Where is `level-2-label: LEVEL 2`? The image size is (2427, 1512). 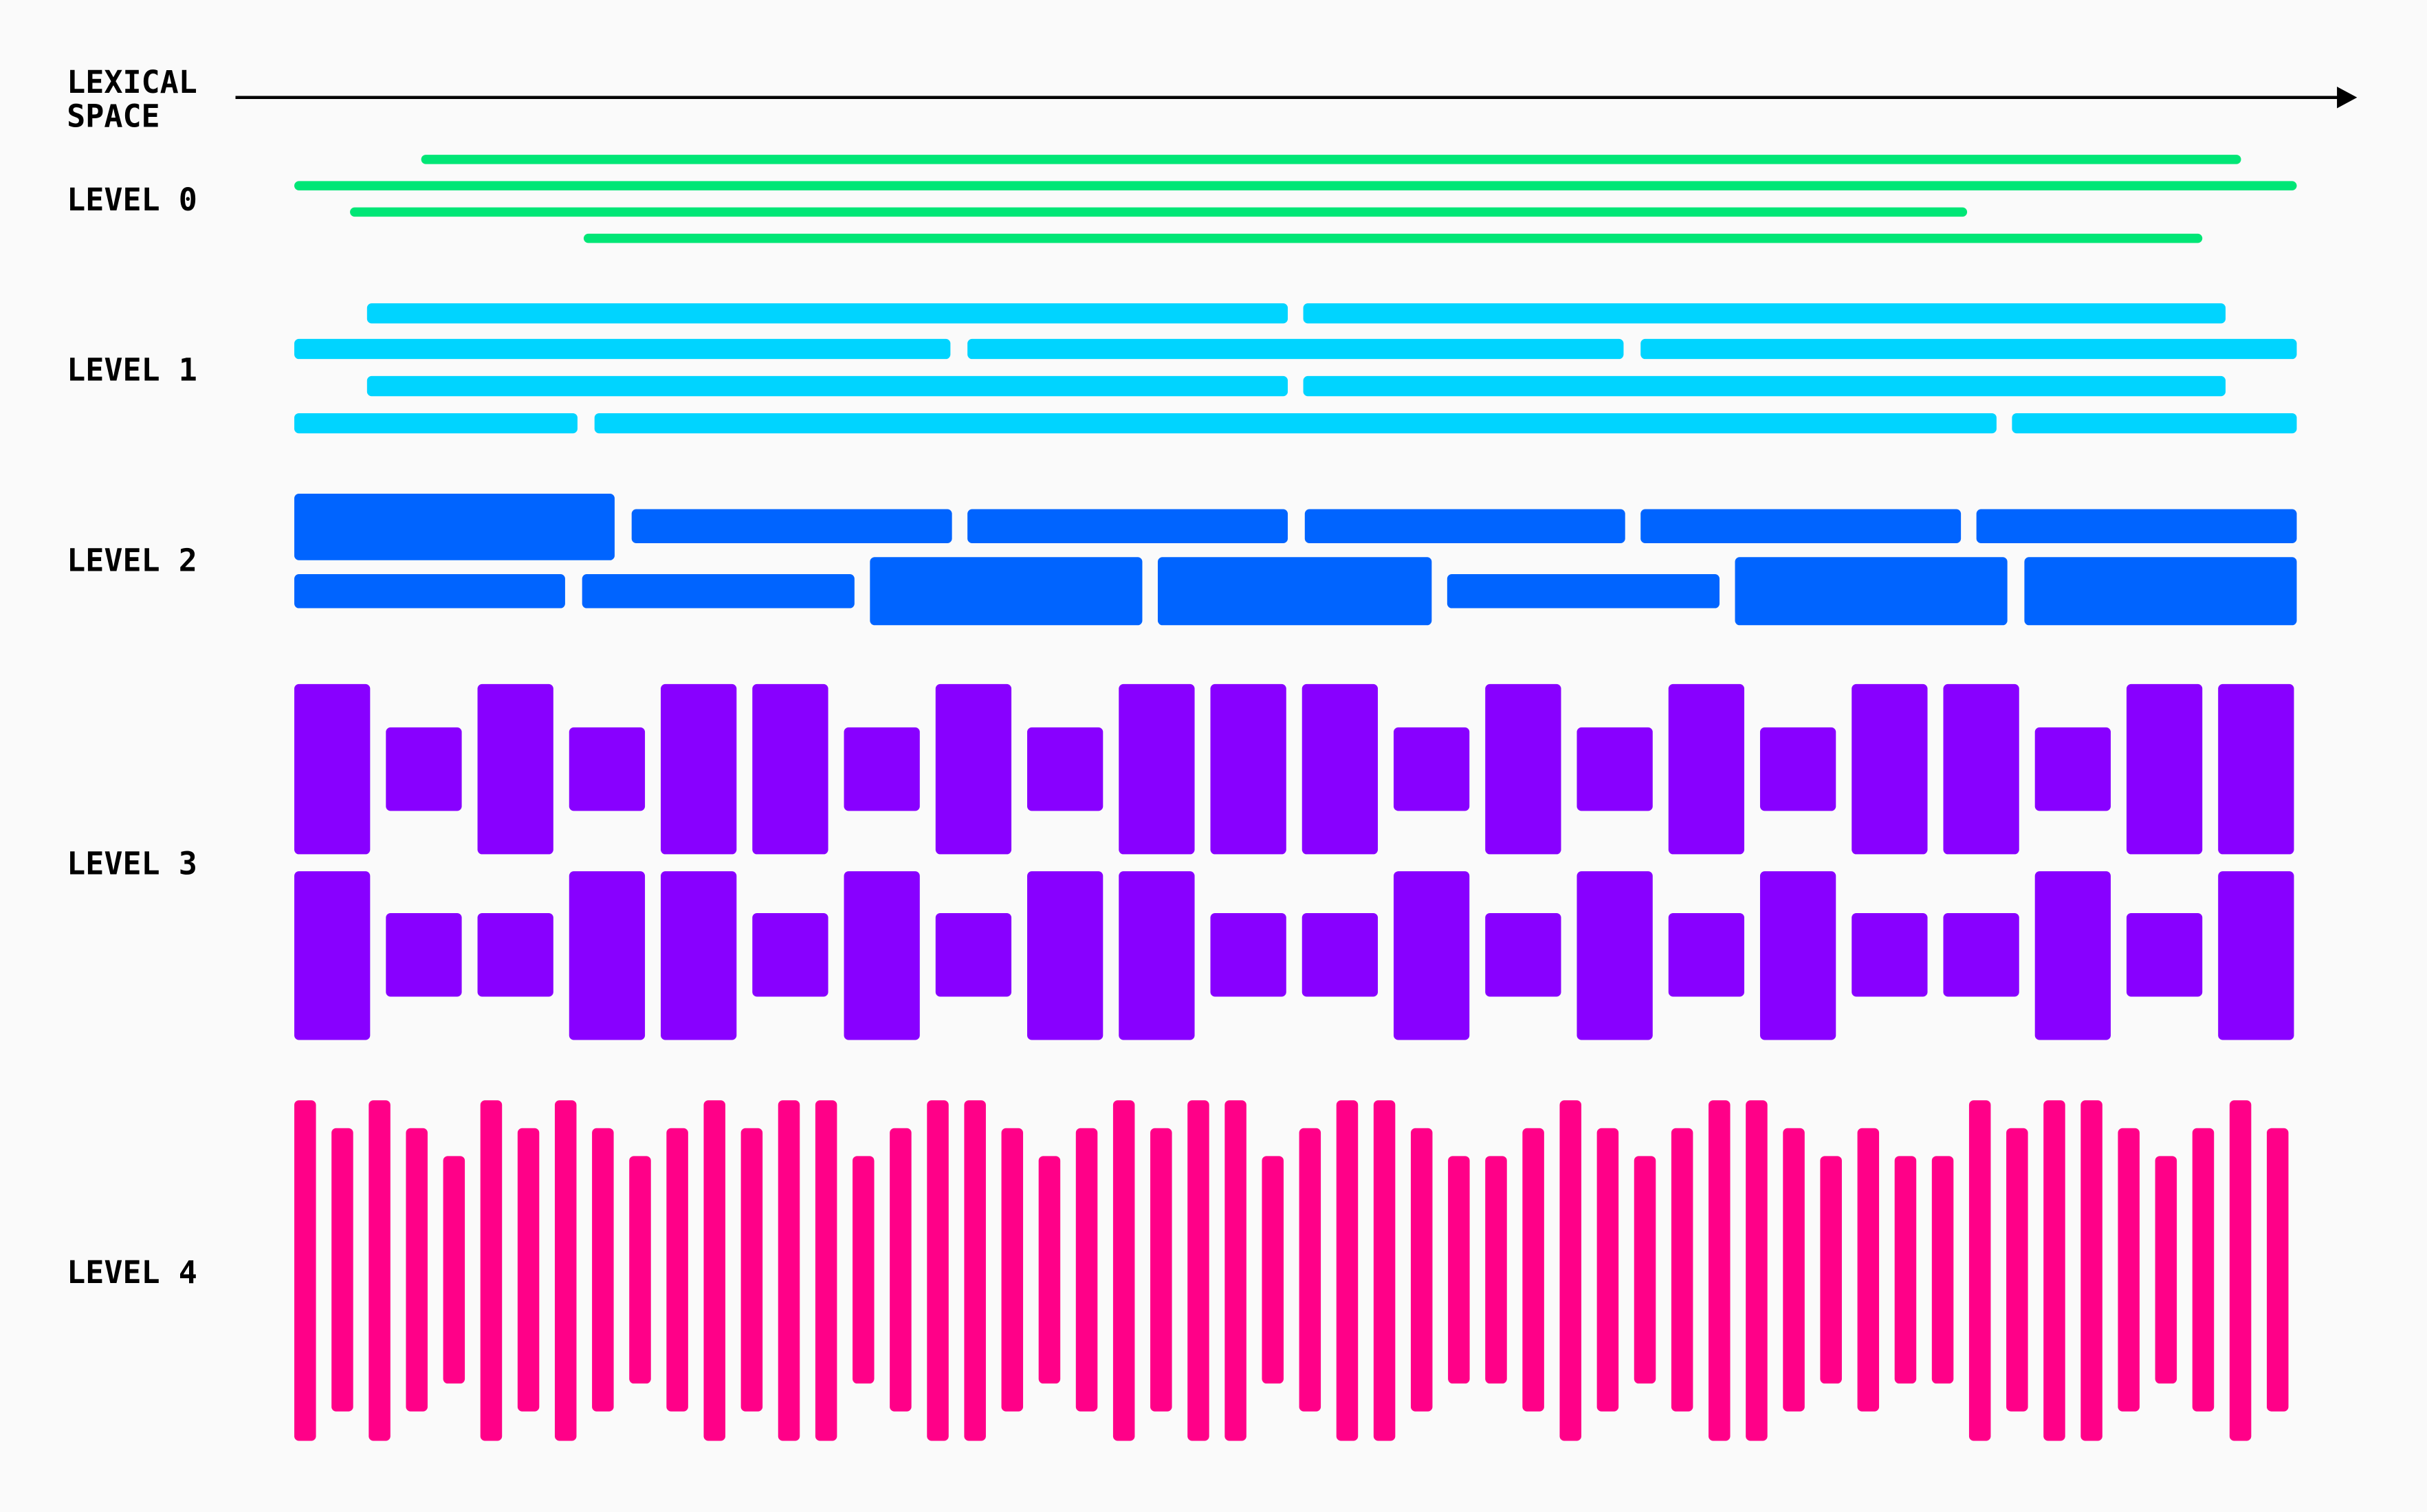 level-2-label: LEVEL 2 is located at coordinates (132, 561).